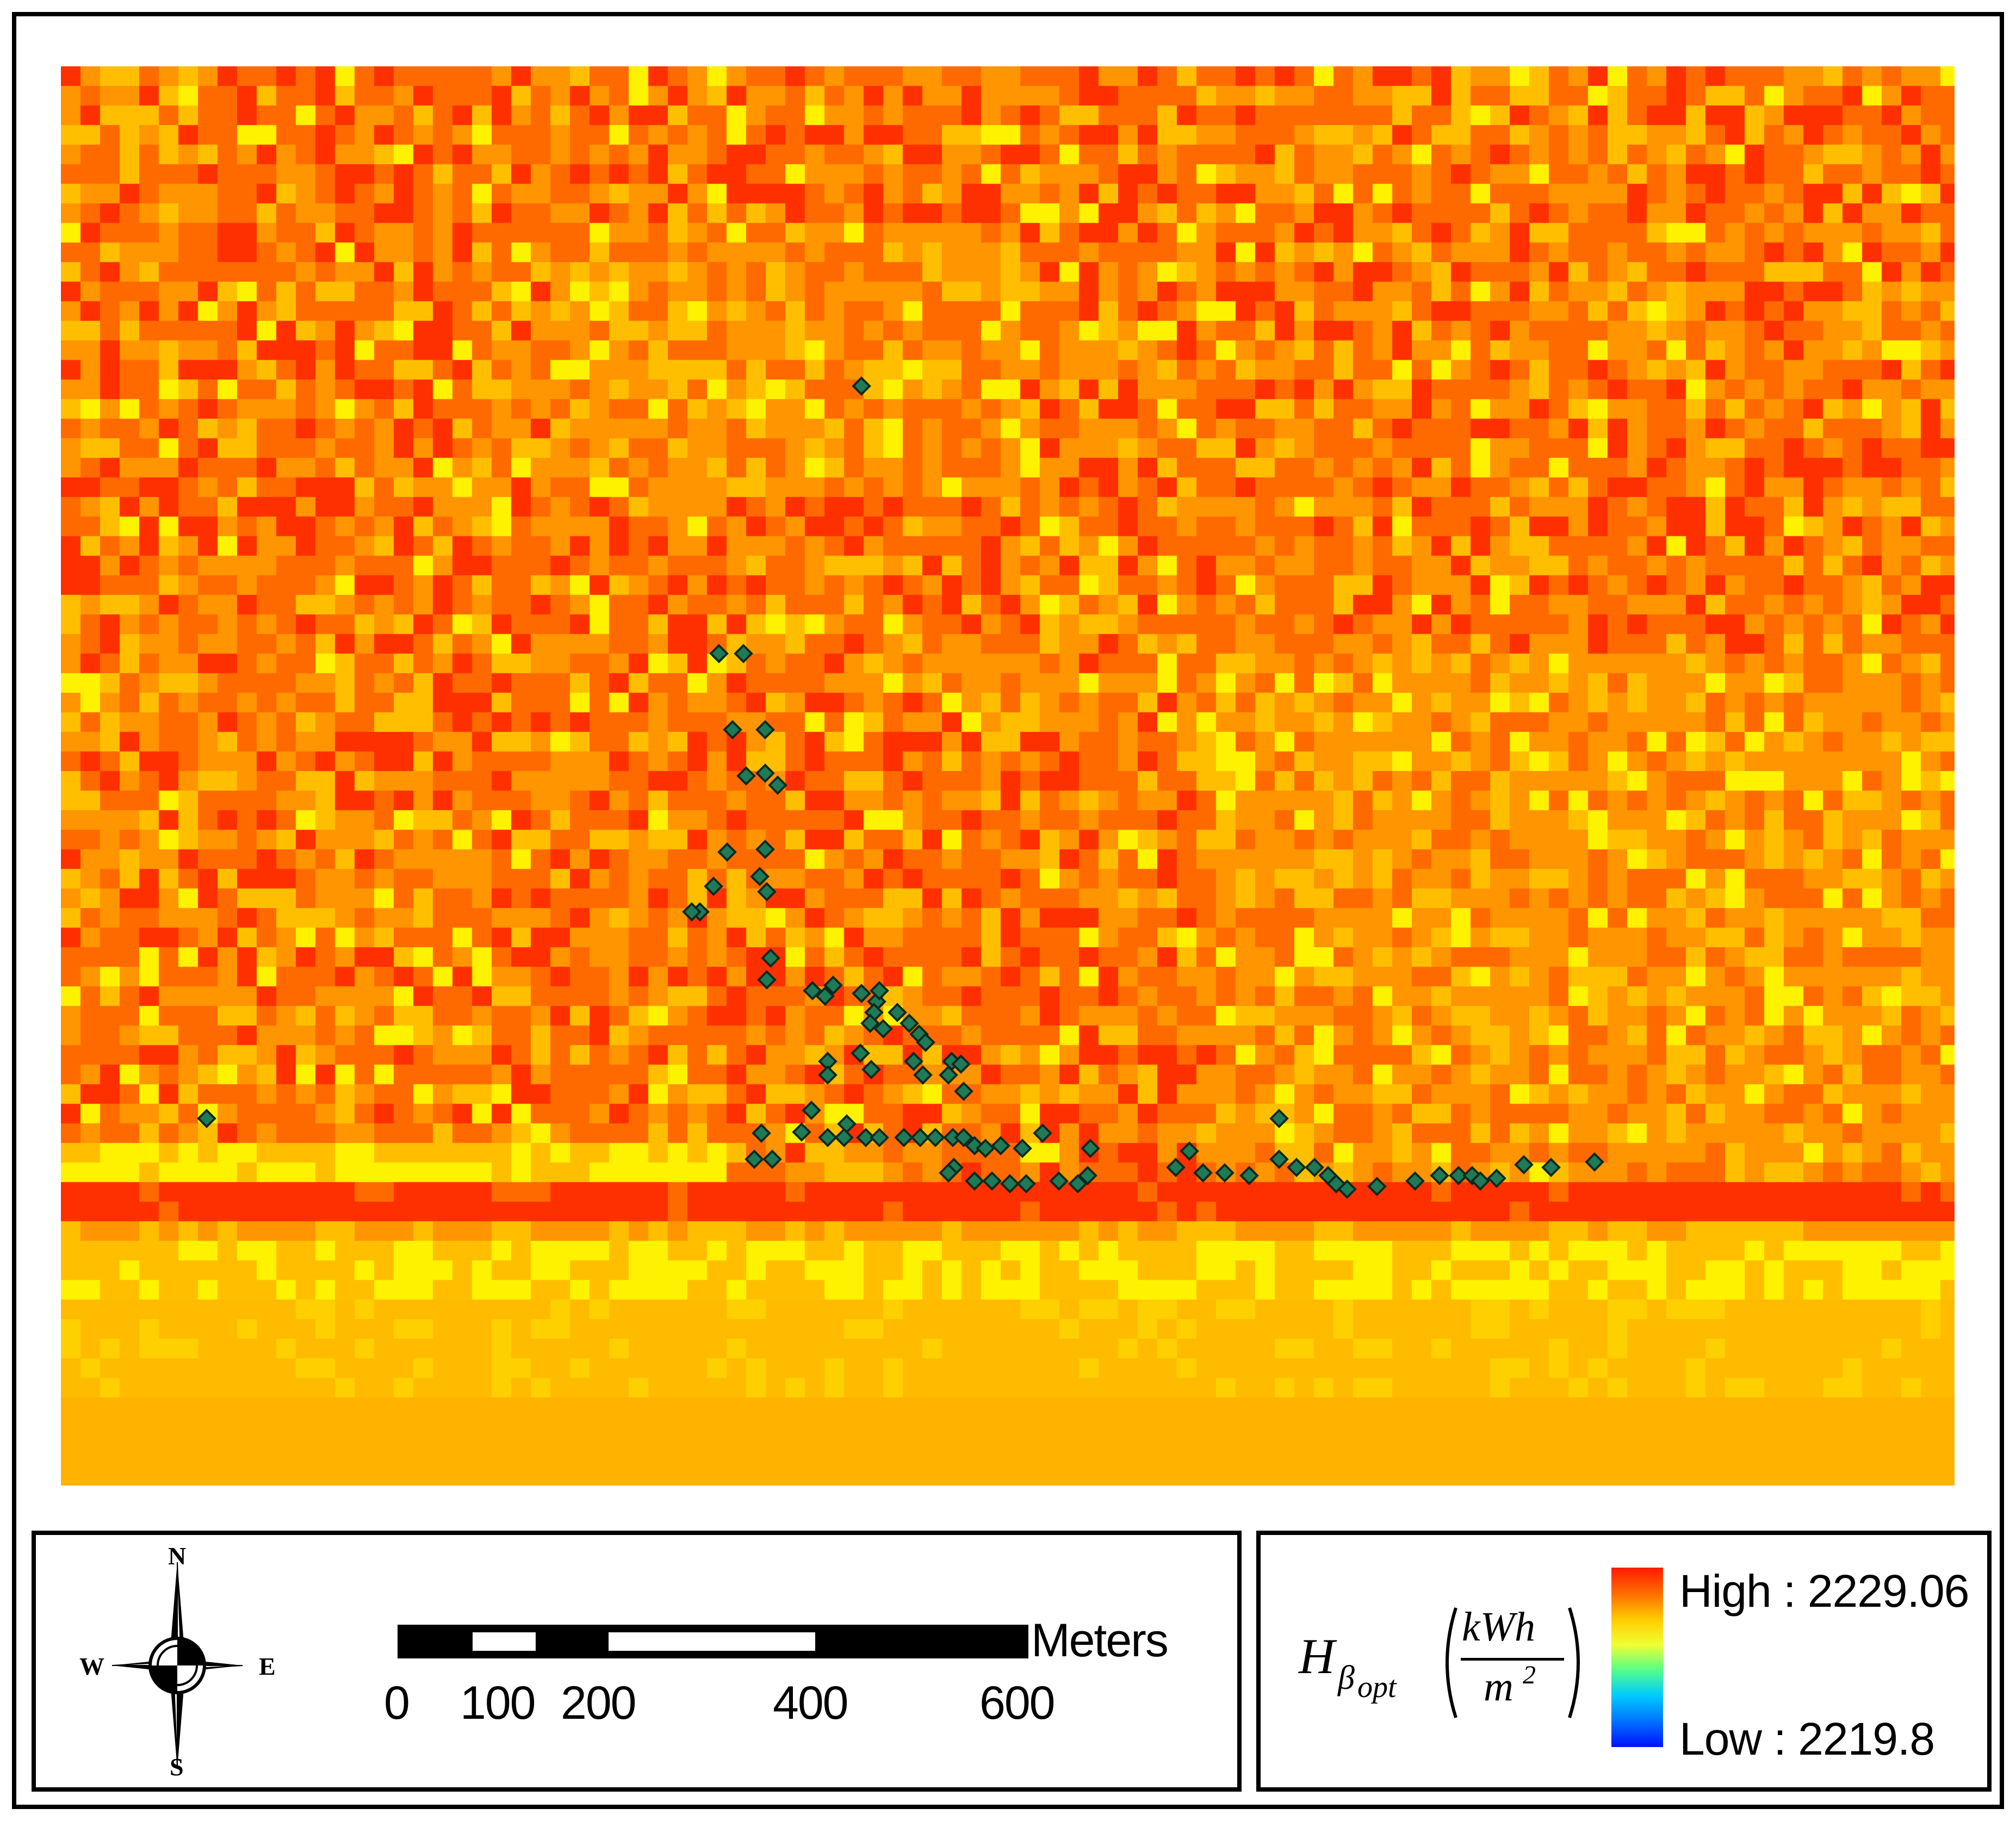  What do you see at coordinates (1100, 1640) in the screenshot?
I see `scale-unit-label: Meters` at bounding box center [1100, 1640].